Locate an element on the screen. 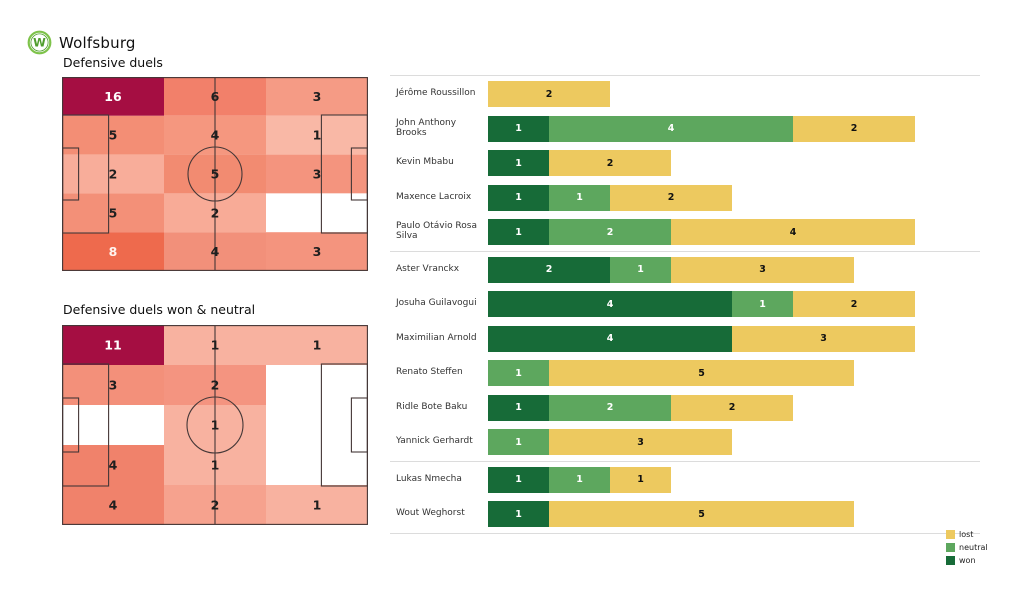 This screenshot has width=1024, height=602. heatmap-cell-value: 11 is located at coordinates (112, 345).